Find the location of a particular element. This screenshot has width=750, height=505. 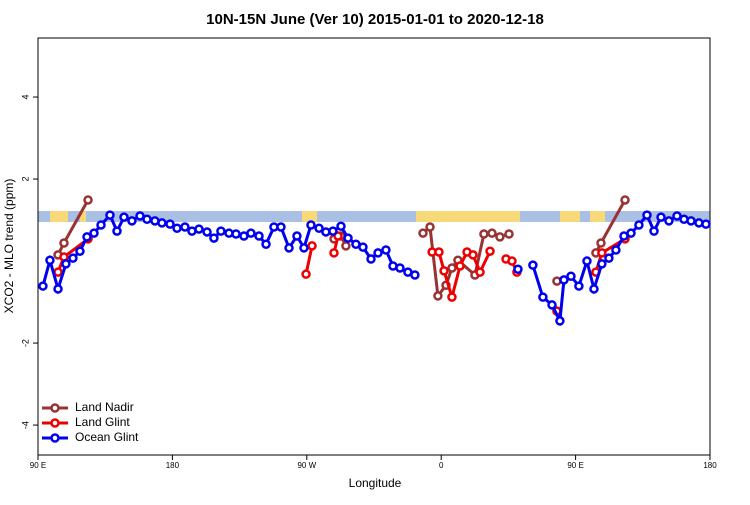

y-tick-label: -4 is located at coordinates (25, 425).